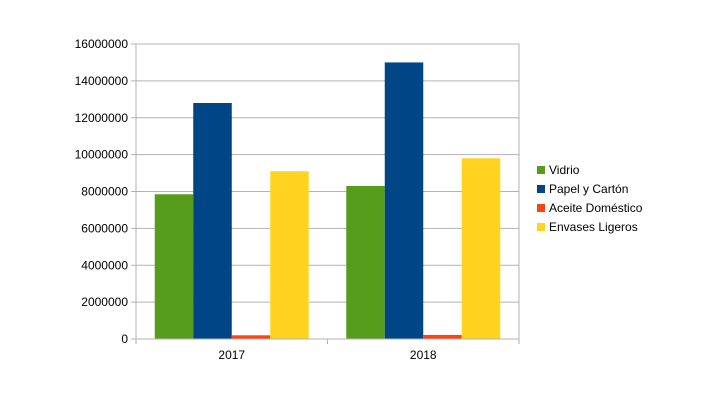 The width and height of the screenshot is (720, 400). Describe the element at coordinates (104, 265) in the screenshot. I see `y-tick-label: 4000000` at that location.